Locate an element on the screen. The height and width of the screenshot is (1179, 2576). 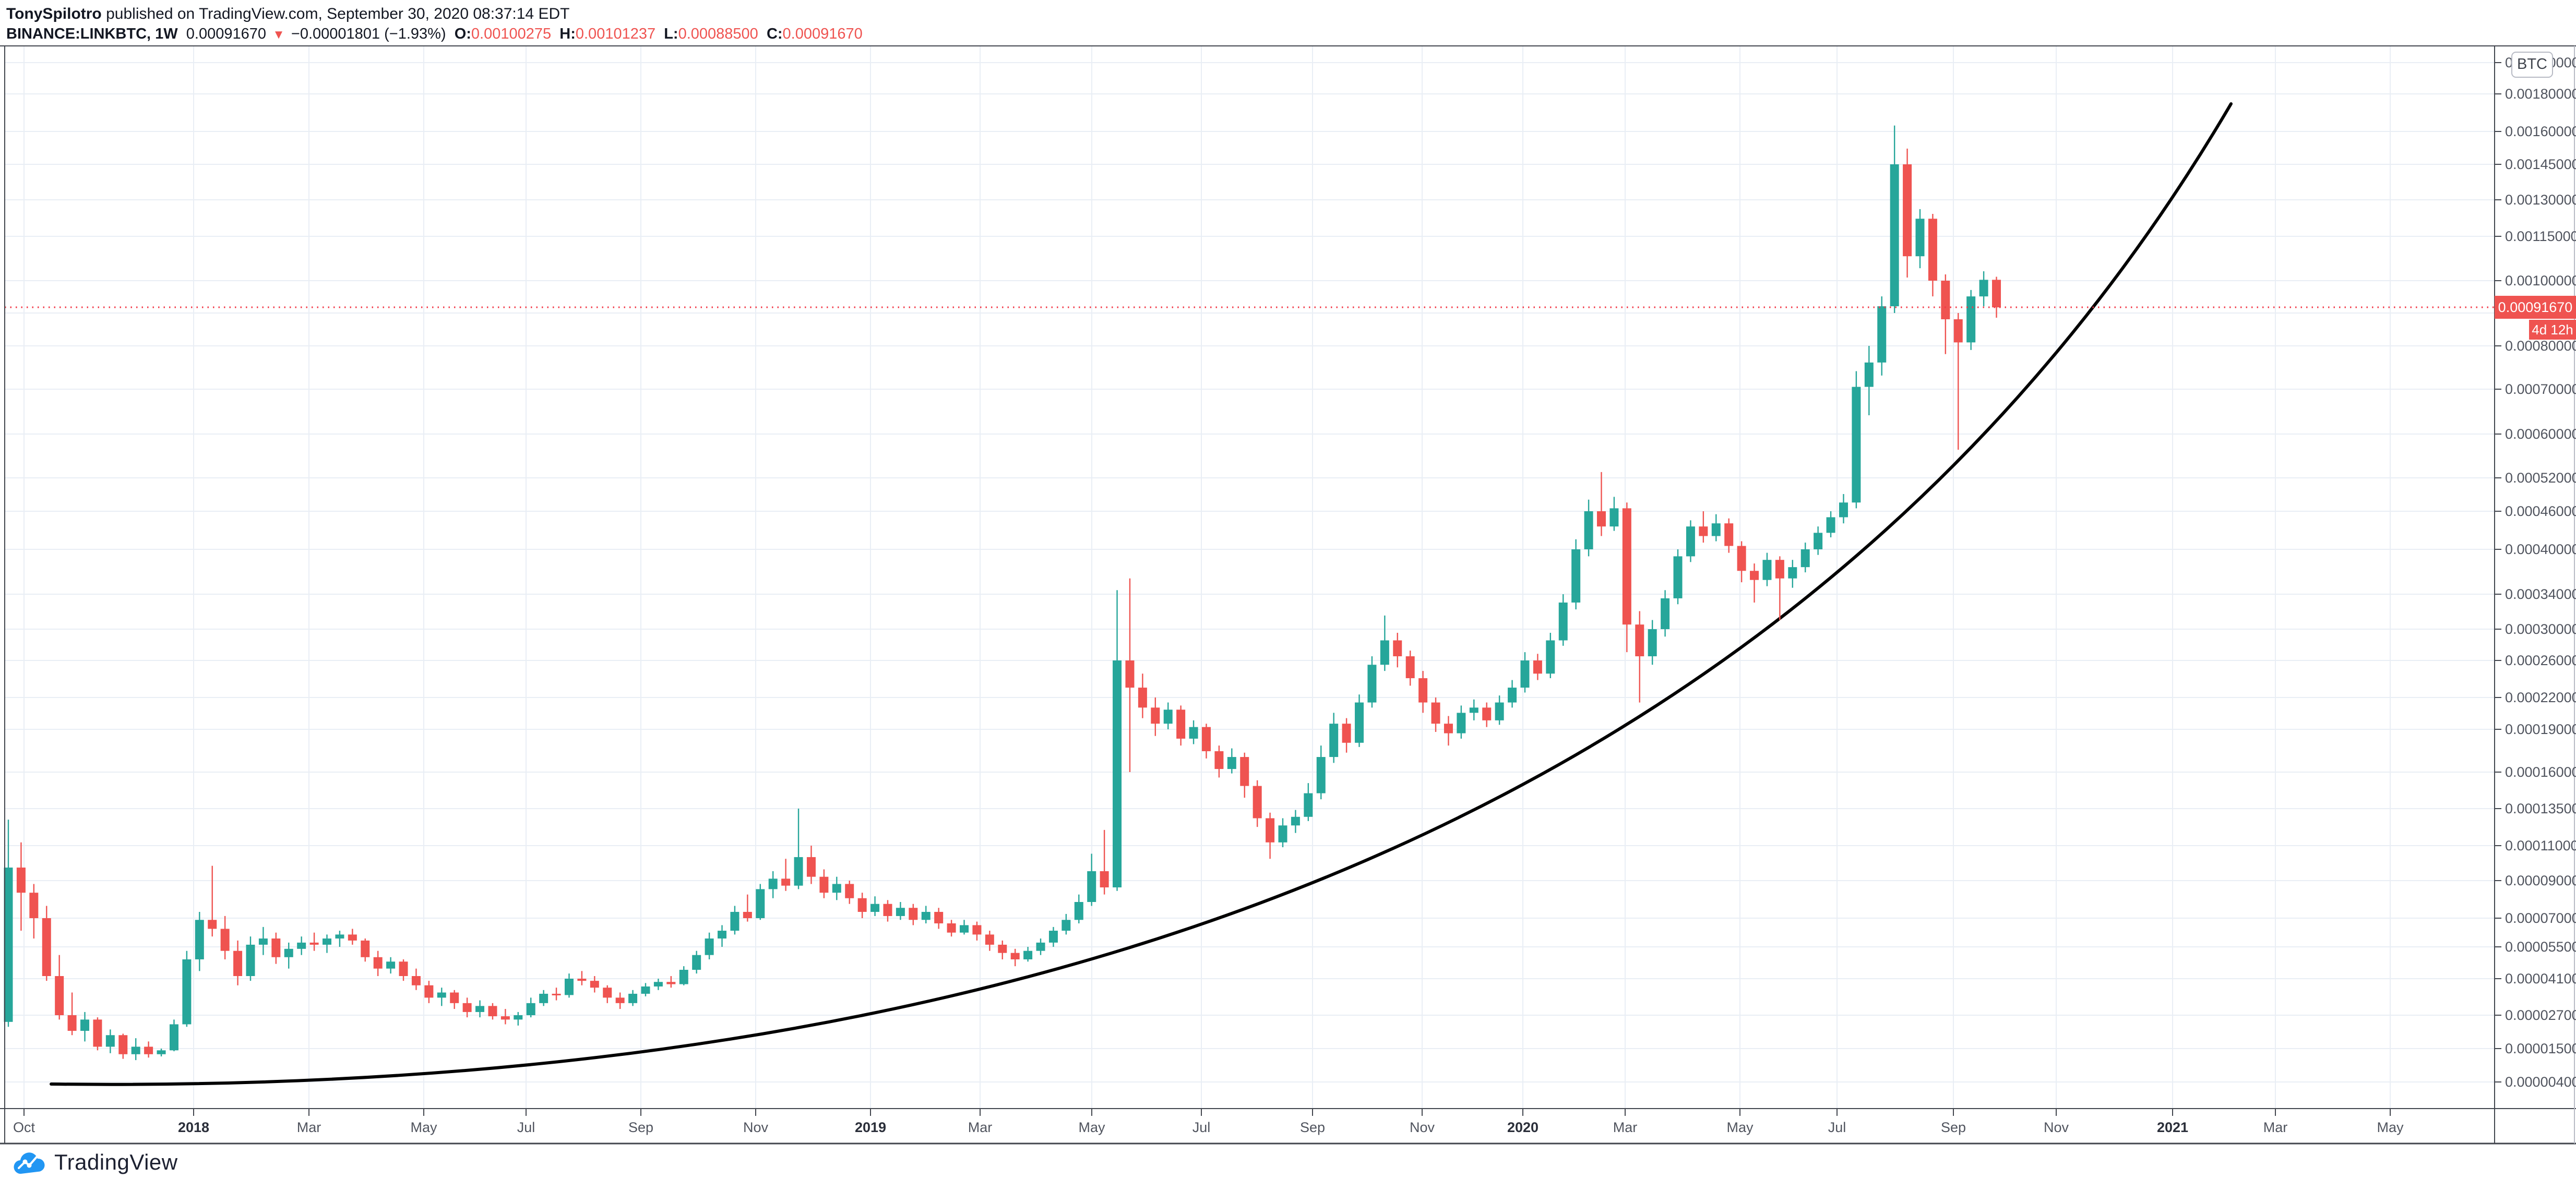
price-axis-label: 0.00001500 is located at coordinates (2540, 1049).